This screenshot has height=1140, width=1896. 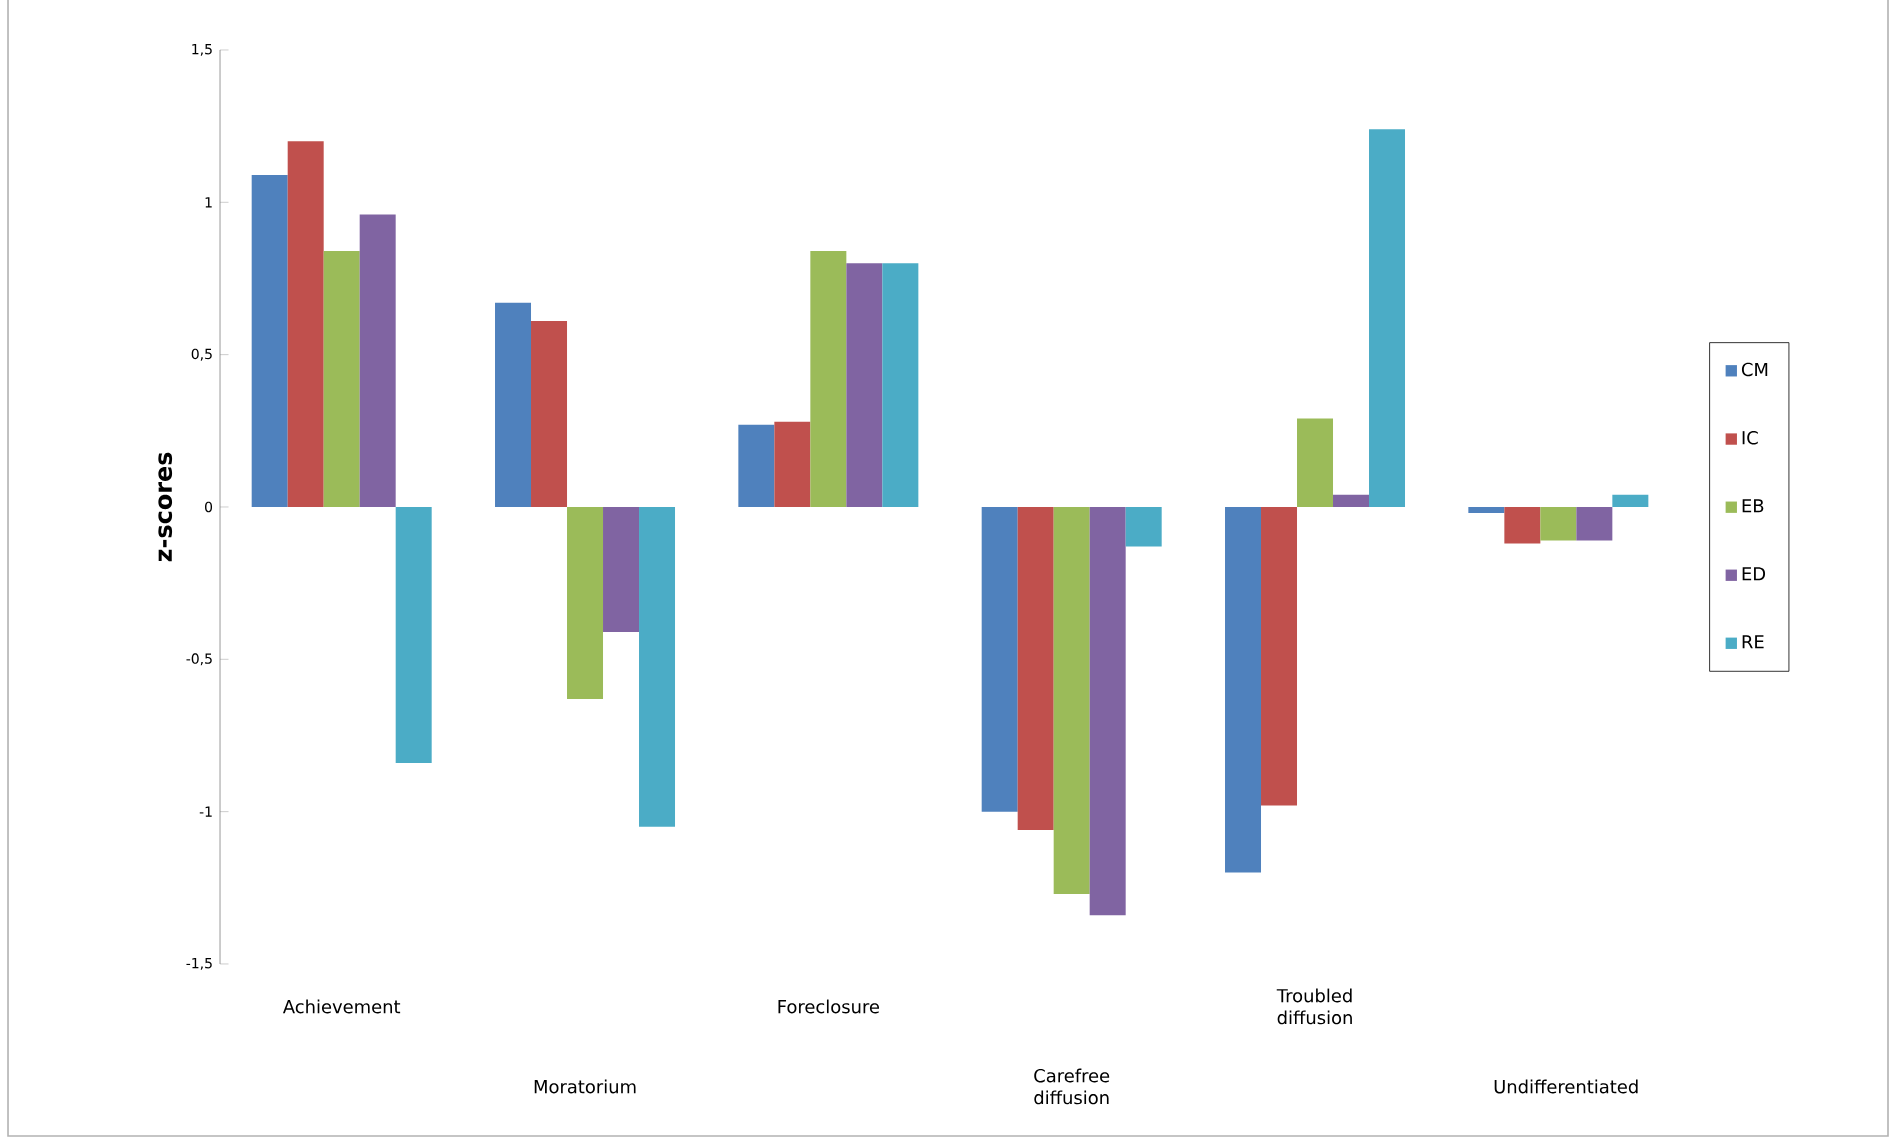 What do you see at coordinates (1072, 1086) in the screenshot?
I see `x-tick-label: Carefree diffusion` at bounding box center [1072, 1086].